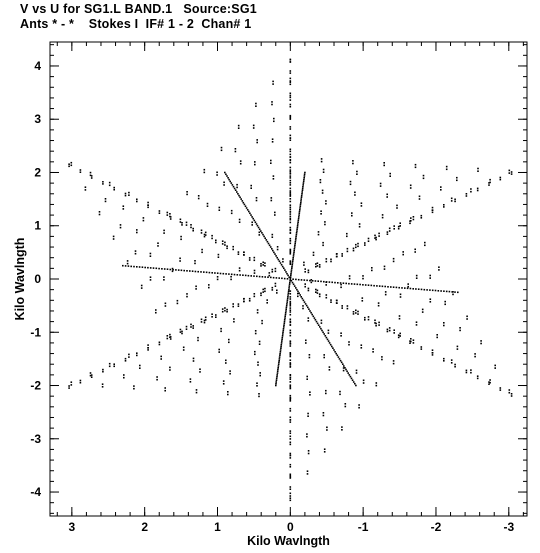  I want to click on x-tick-label: 2, so click(144, 527).